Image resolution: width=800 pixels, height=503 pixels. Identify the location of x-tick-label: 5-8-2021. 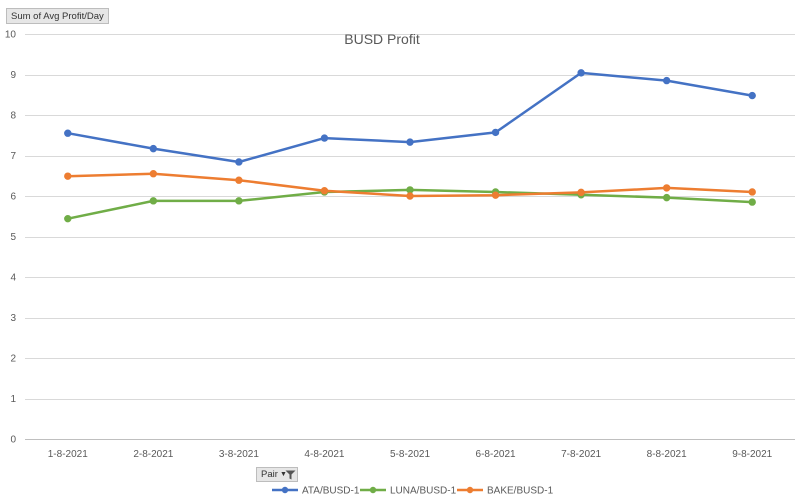
(410, 454).